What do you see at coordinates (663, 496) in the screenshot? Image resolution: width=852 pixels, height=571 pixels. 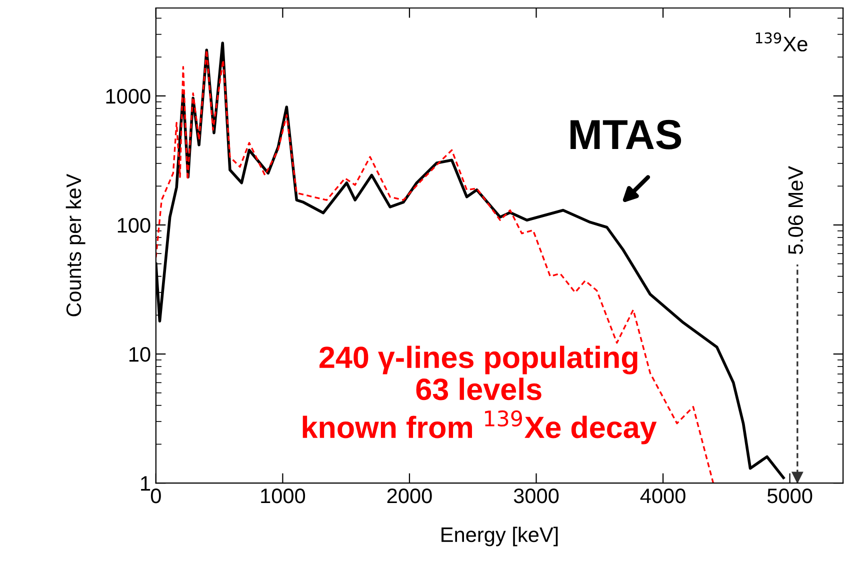 I see `x-tick-label: 4000` at bounding box center [663, 496].